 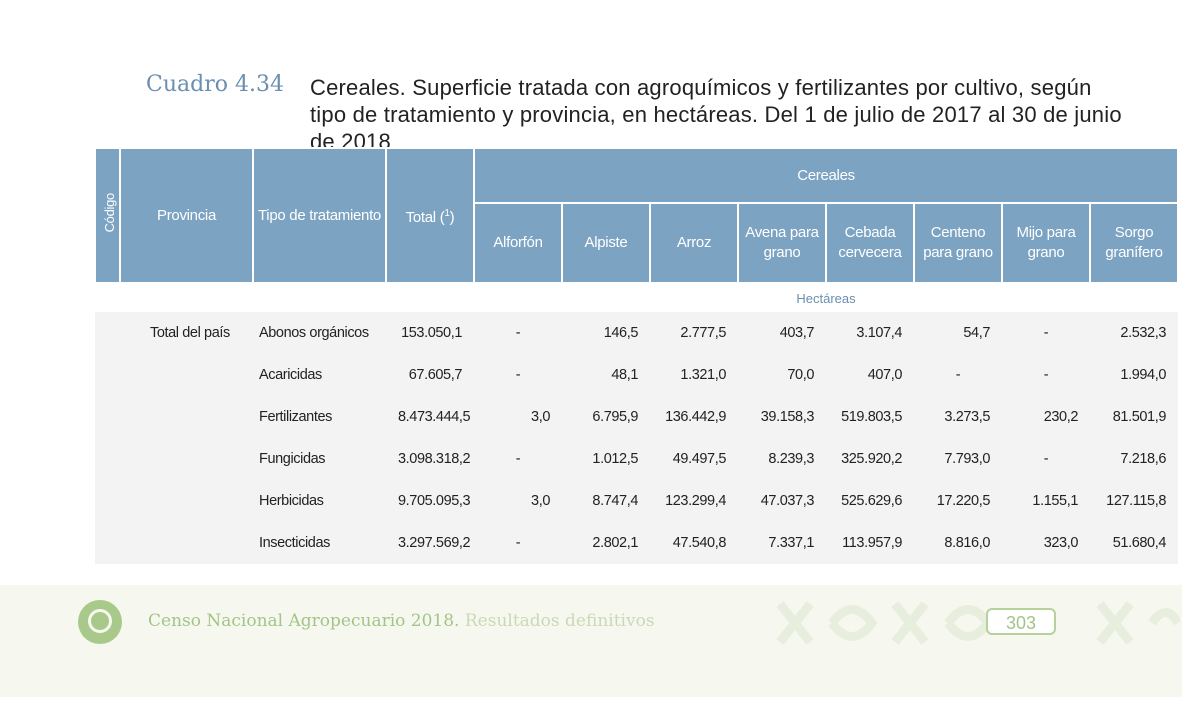 I want to click on cell-value: 407,0, so click(x=870, y=375).